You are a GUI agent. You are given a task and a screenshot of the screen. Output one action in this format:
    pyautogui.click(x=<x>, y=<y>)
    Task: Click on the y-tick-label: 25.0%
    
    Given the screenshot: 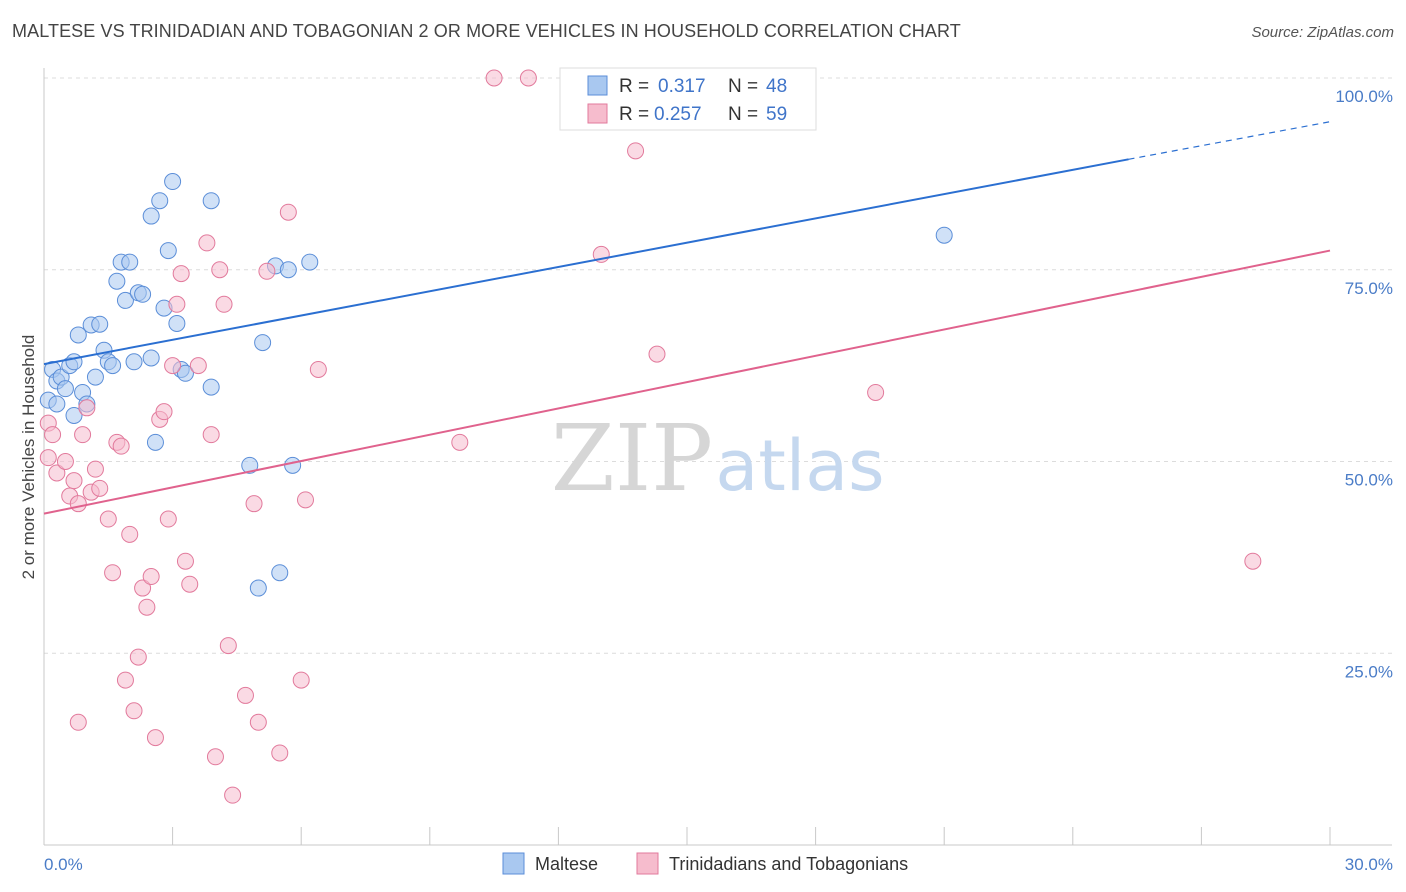 What is the action you would take?
    pyautogui.click(x=1369, y=671)
    